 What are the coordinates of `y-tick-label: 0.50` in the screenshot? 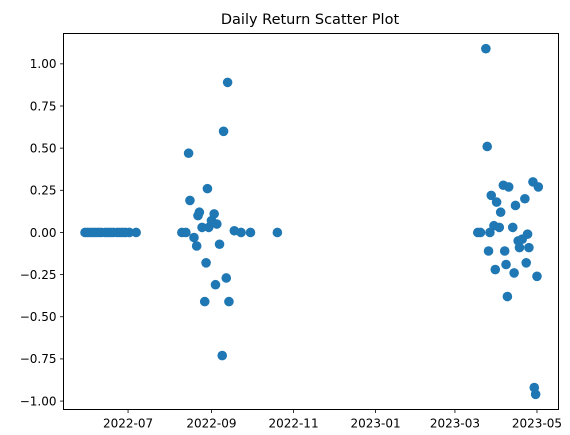 It's located at (43, 148).